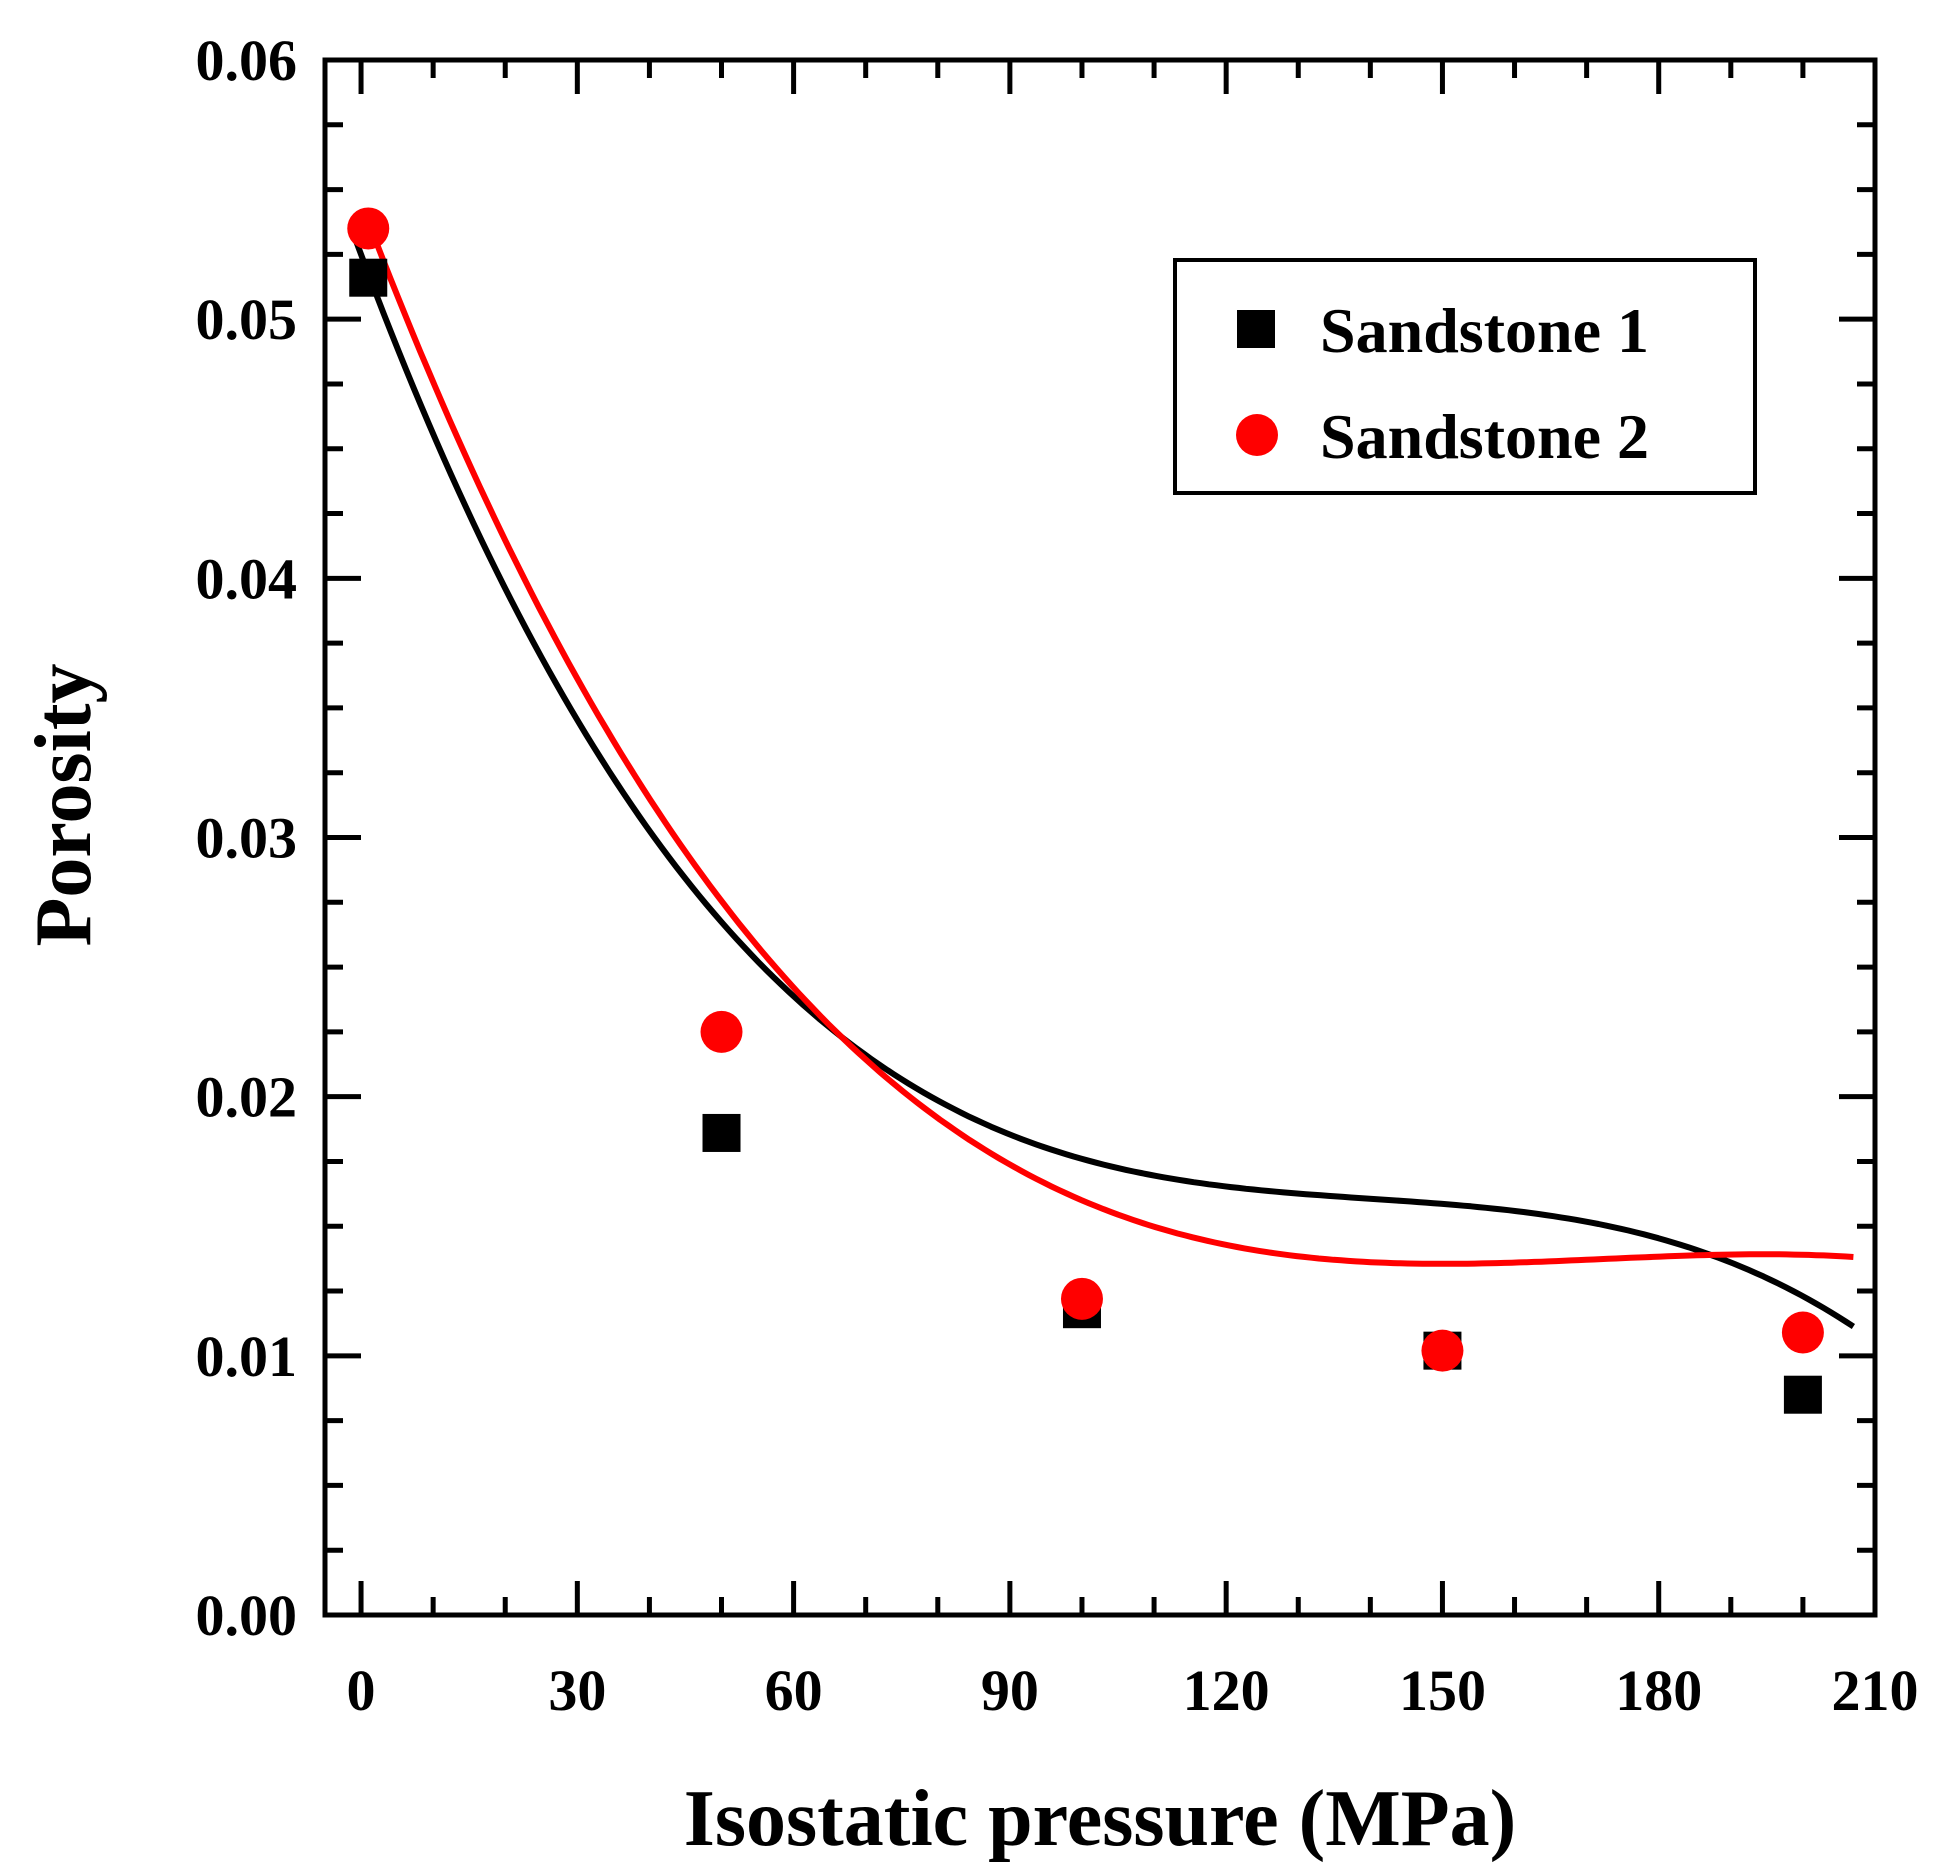 Image resolution: width=1940 pixels, height=1876 pixels. Describe the element at coordinates (1484, 330) in the screenshot. I see `legend-label-sandstone-1: Sandstone 1` at that location.